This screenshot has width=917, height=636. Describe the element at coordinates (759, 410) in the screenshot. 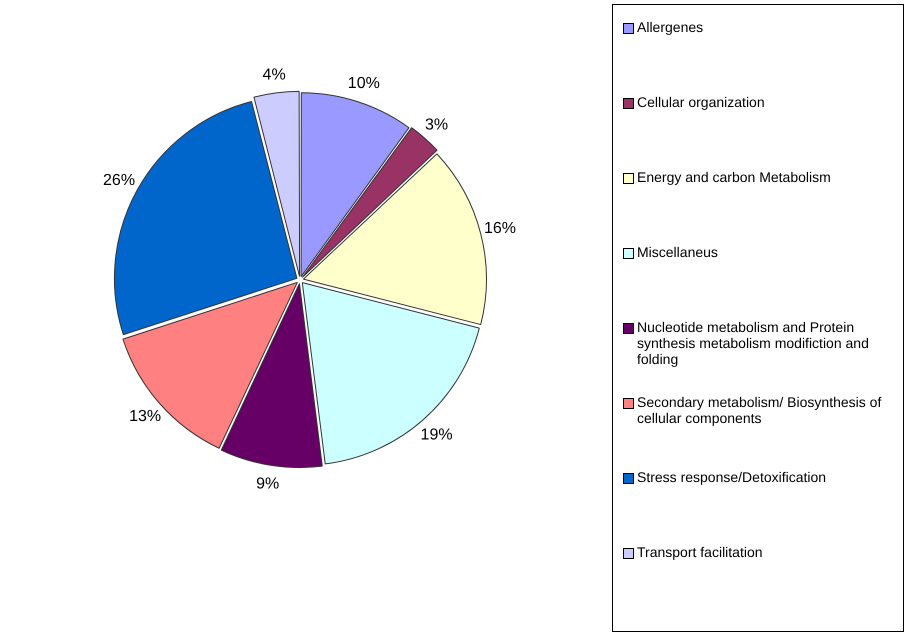

I see `legend-label: Secondary metabolism/ Biosynthesis of cellular components` at that location.